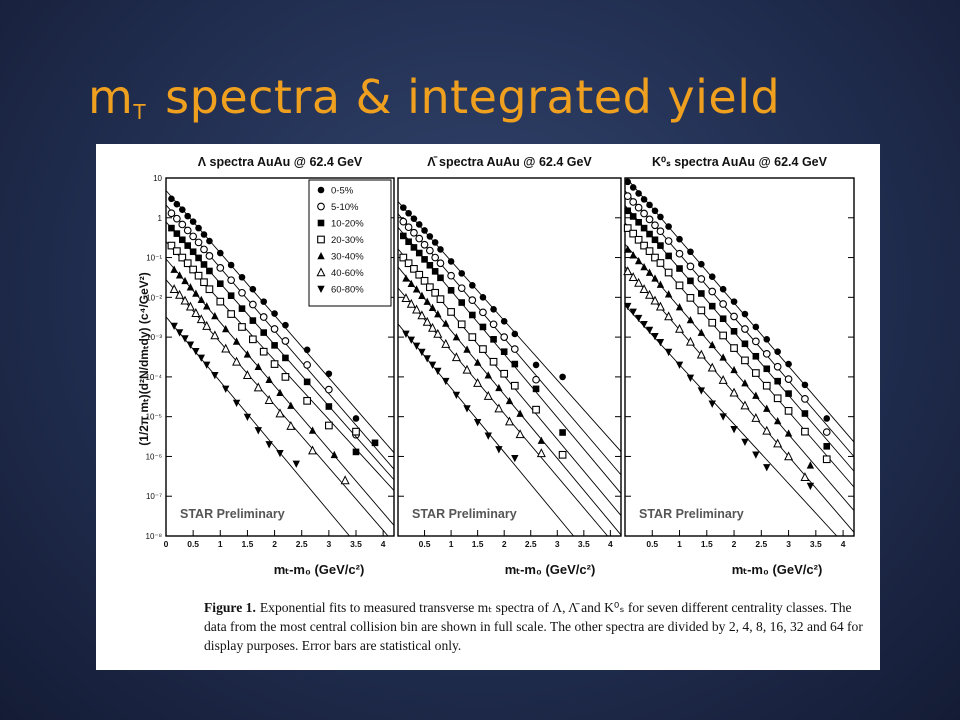 This screenshot has height=720, width=960. Describe the element at coordinates (154, 417) in the screenshot. I see `y-tick-label: 10⁻⁵` at that location.